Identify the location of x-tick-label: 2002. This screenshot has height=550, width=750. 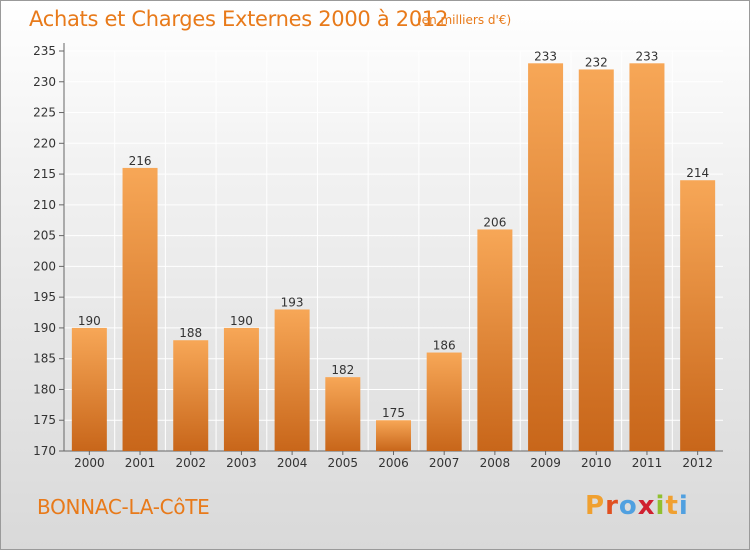
(190, 463).